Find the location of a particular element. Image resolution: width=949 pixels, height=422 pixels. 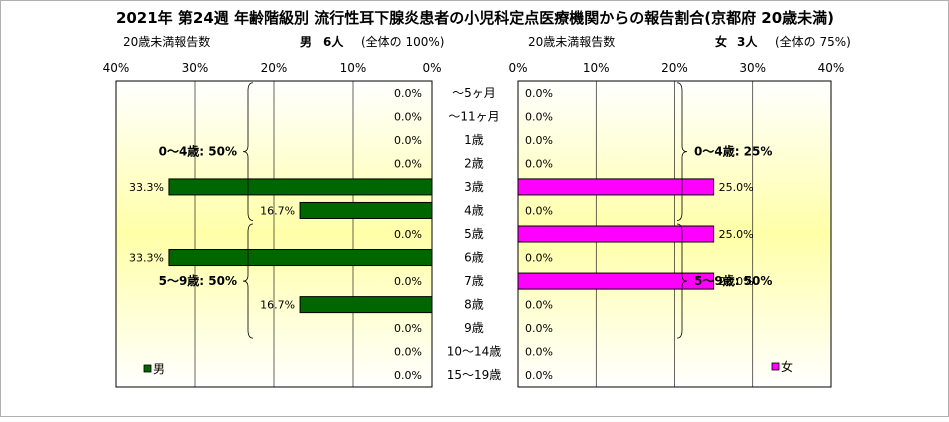

category-label: 4歳 is located at coordinates (474, 210).